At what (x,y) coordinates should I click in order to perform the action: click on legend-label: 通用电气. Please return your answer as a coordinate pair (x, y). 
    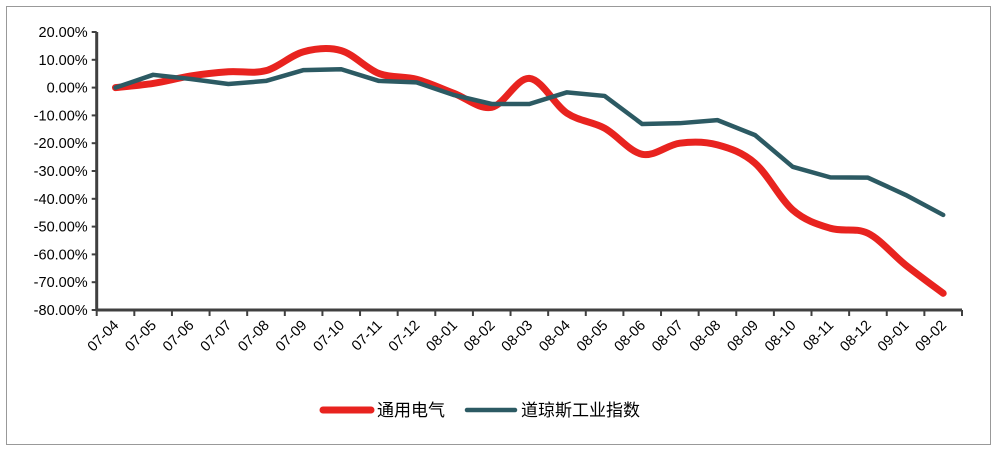
    Looking at the image, I should click on (411, 410).